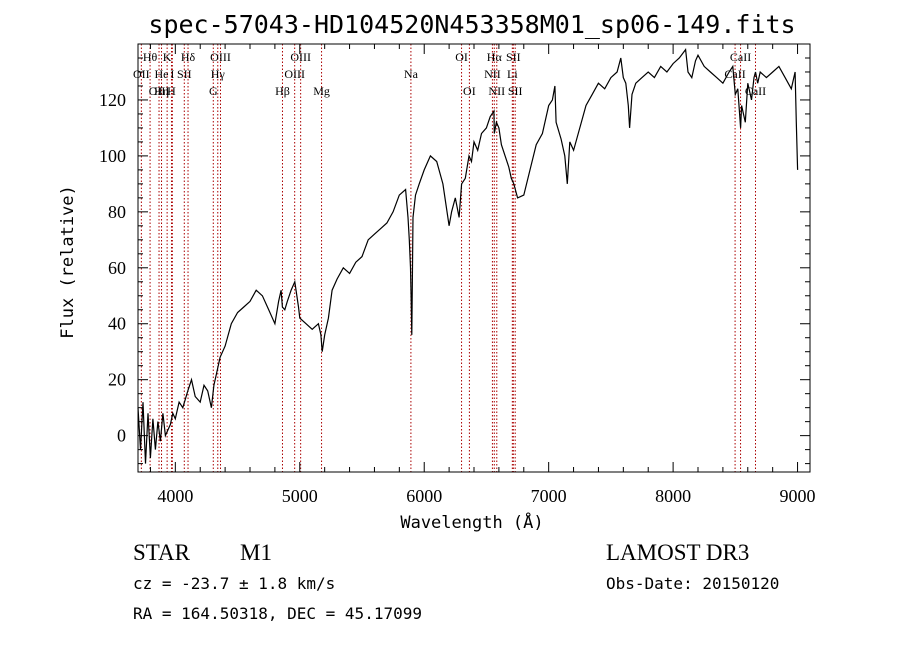 This screenshot has width=900, height=649. What do you see at coordinates (162, 552) in the screenshot?
I see `object-class: STAR` at bounding box center [162, 552].